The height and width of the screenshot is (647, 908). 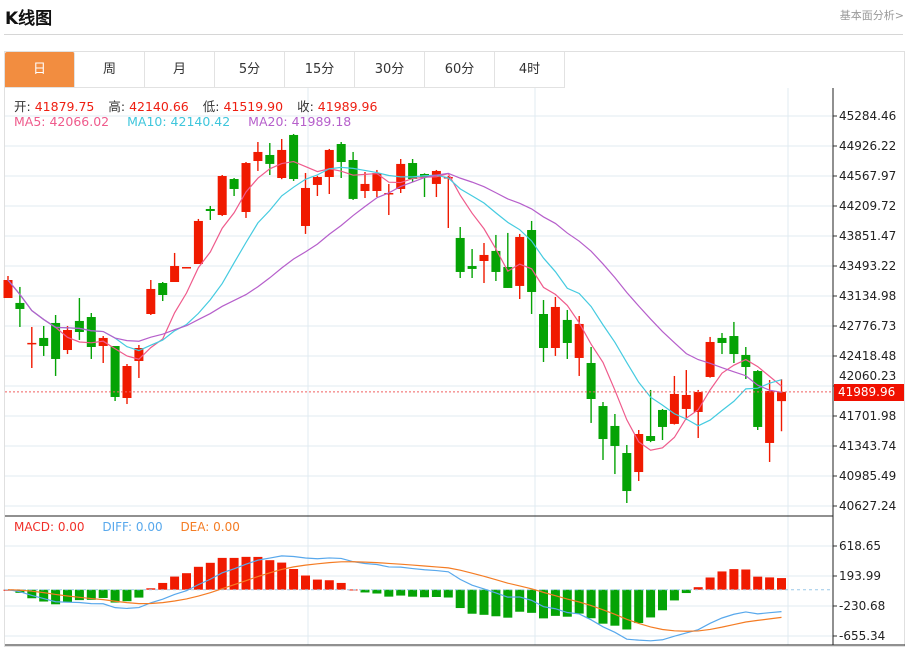 What do you see at coordinates (867, 416) in the screenshot?
I see `price-tick-label: 41701.98` at bounding box center [867, 416].